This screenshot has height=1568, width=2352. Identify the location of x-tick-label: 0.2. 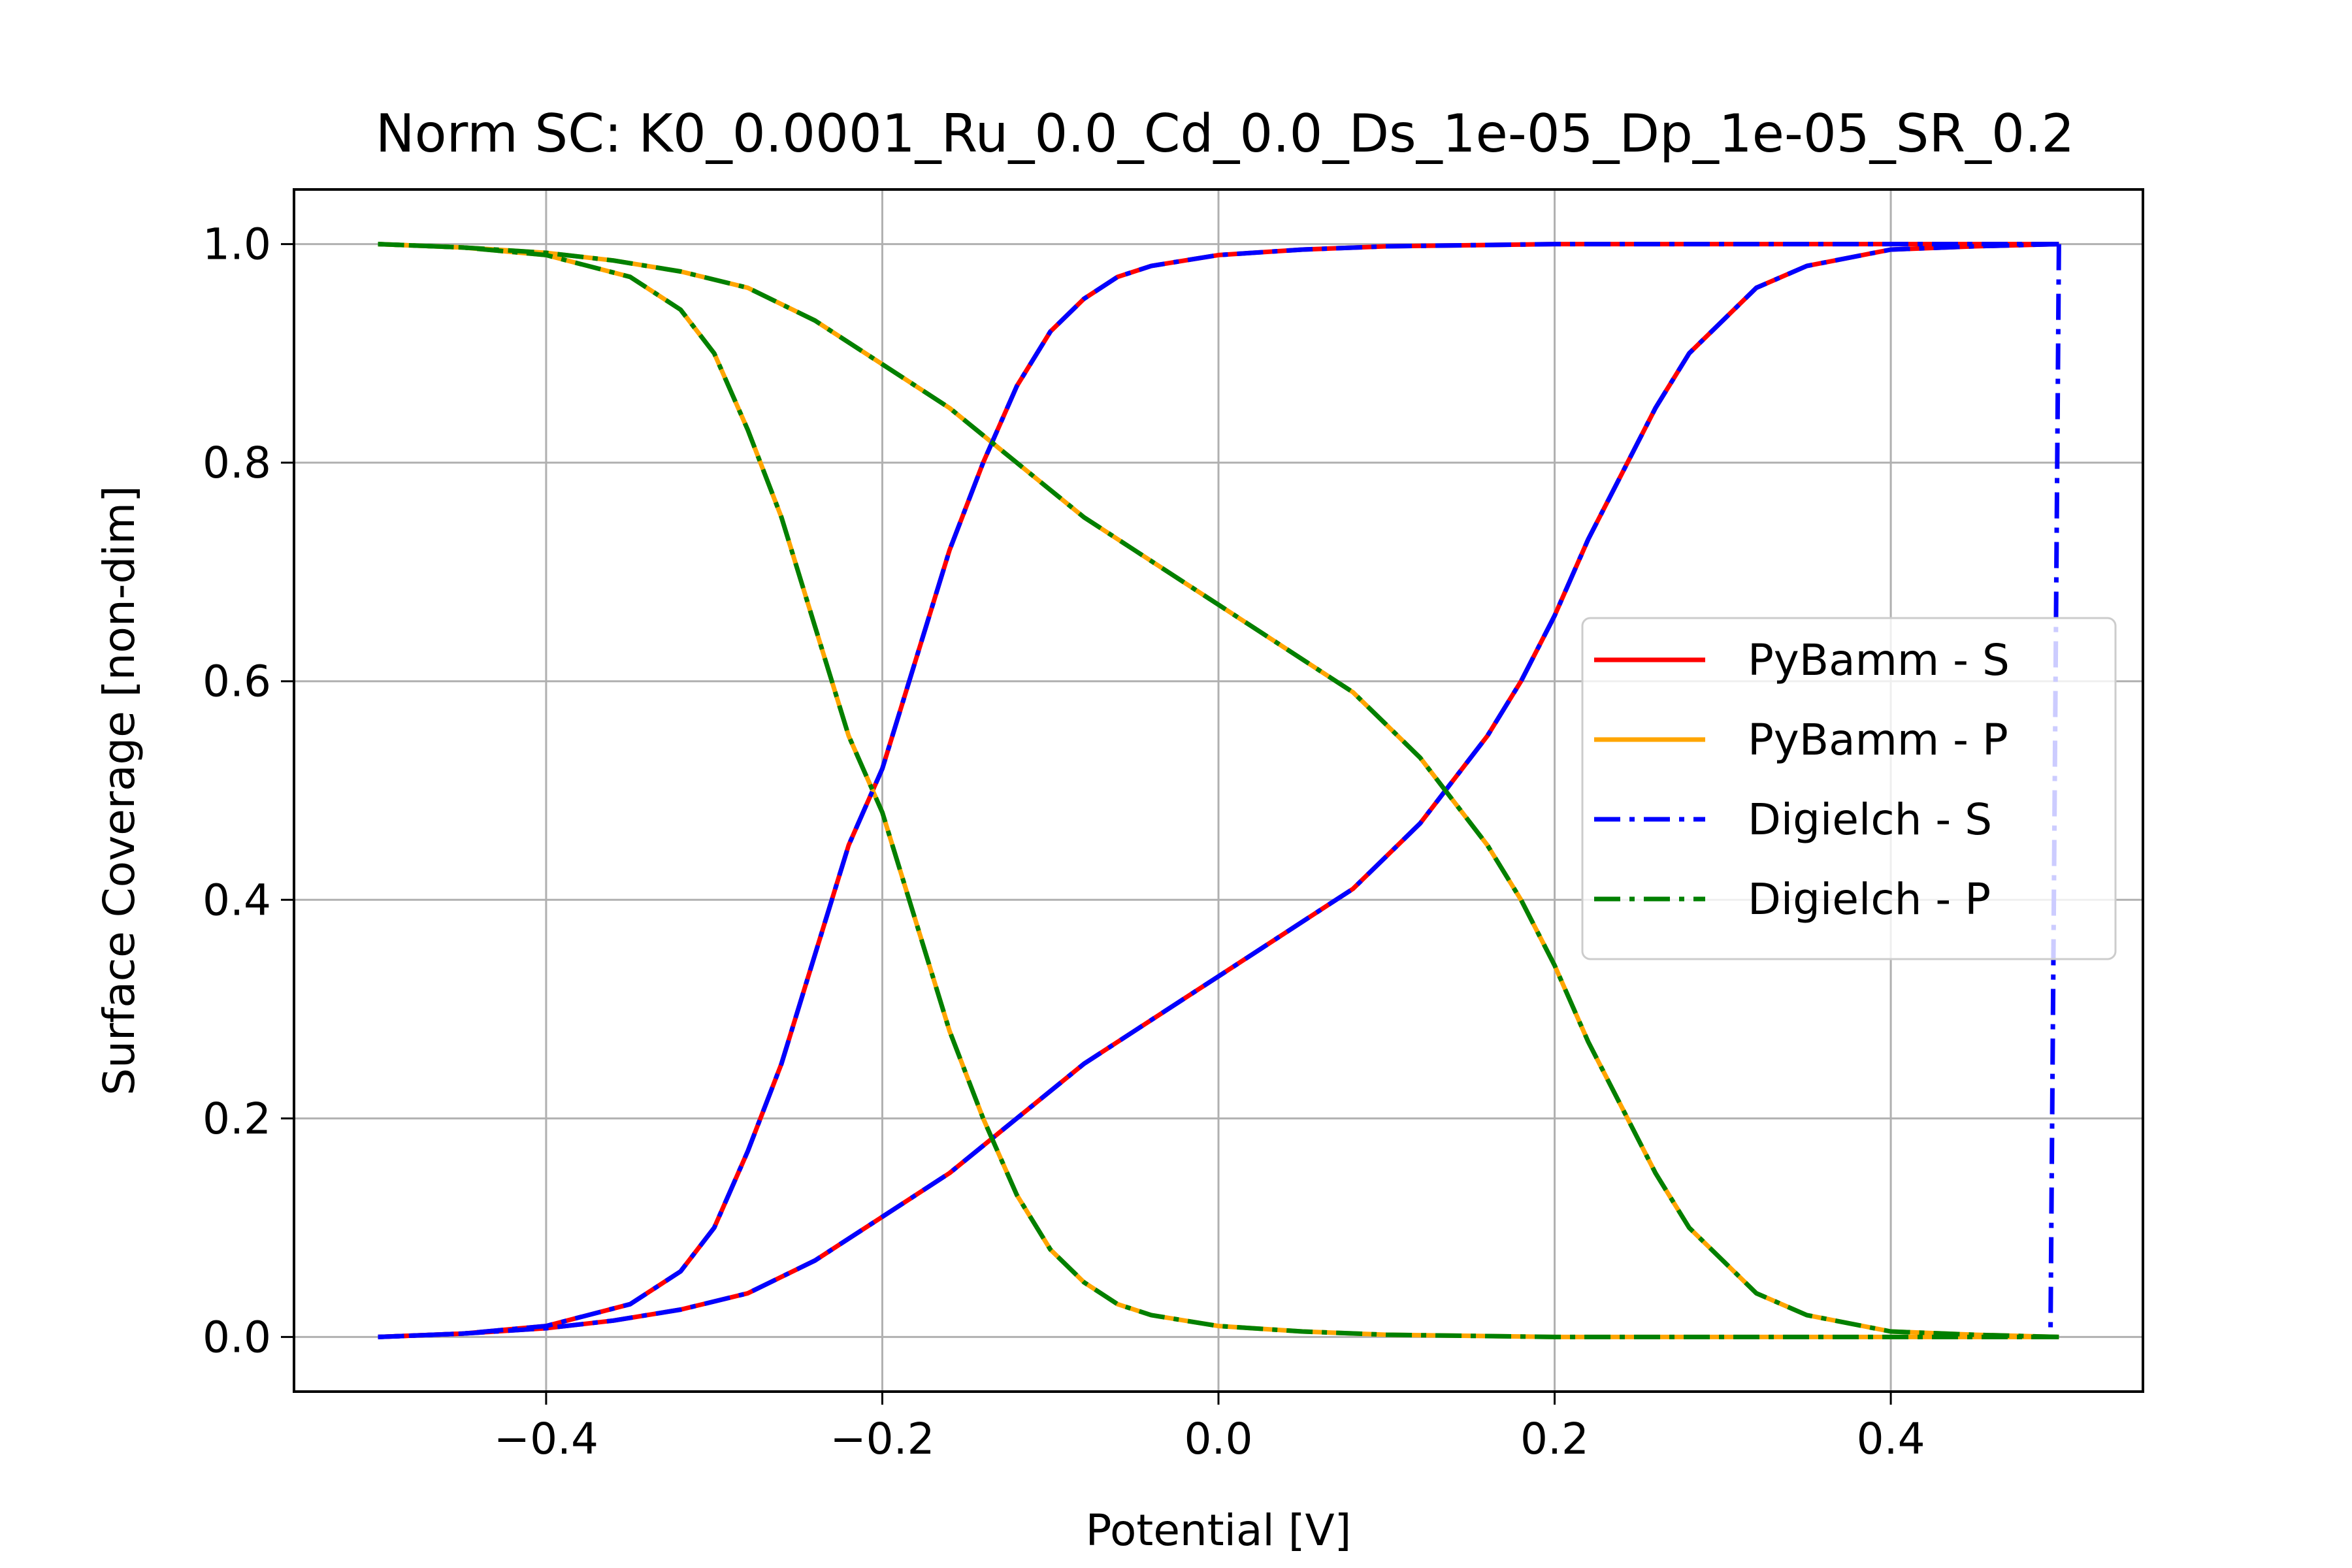
(1554, 1439).